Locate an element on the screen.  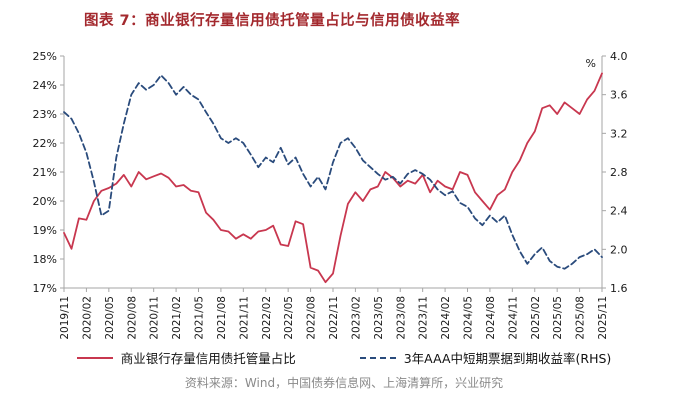
x-axis-label: 2021/02 is located at coordinates (177, 318).